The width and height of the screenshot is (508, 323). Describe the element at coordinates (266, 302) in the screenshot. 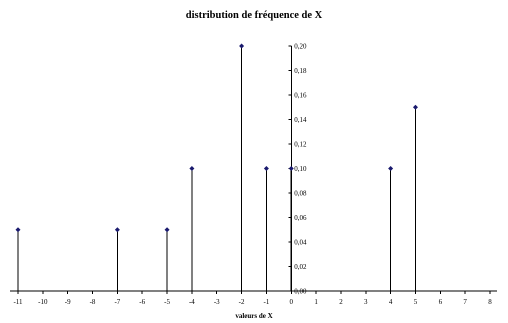

I see `x-tick-label: -1` at that location.